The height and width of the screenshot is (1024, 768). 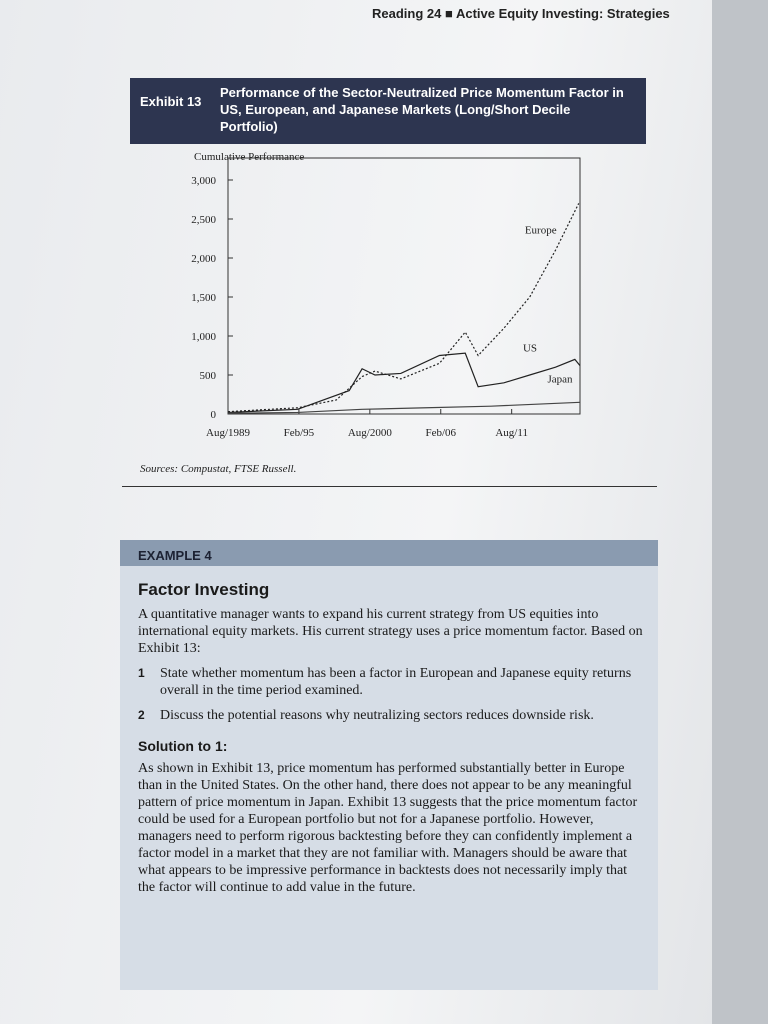 What do you see at coordinates (204, 589) in the screenshot?
I see `example-heading: Factor Investing` at bounding box center [204, 589].